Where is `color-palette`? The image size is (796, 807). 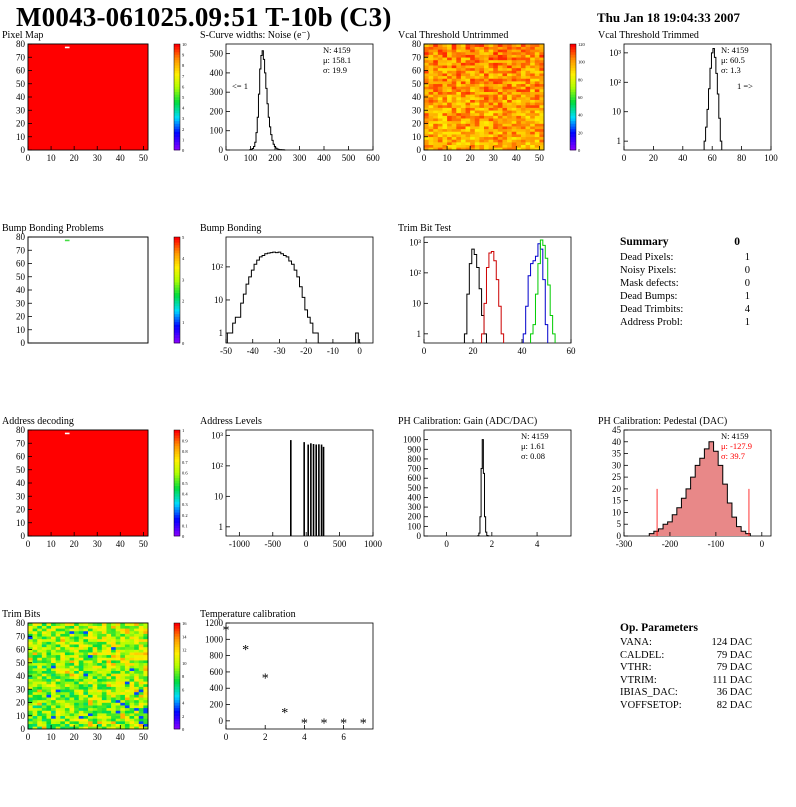 color-palette is located at coordinates (177, 97).